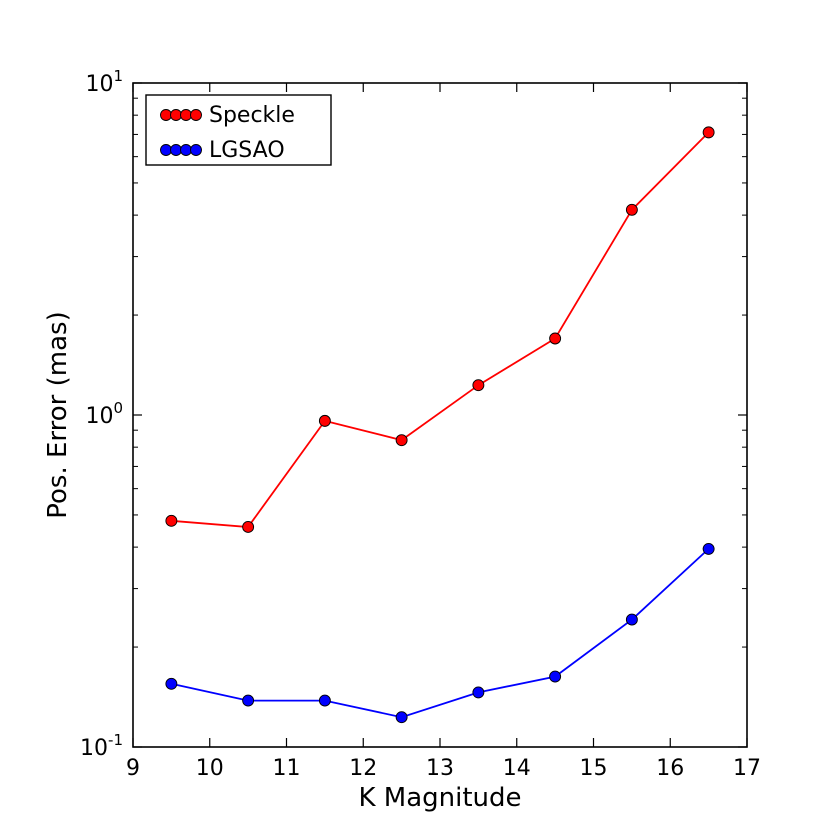 Image resolution: width=830 pixels, height=830 pixels. I want to click on x-tick-label: 13, so click(440, 768).